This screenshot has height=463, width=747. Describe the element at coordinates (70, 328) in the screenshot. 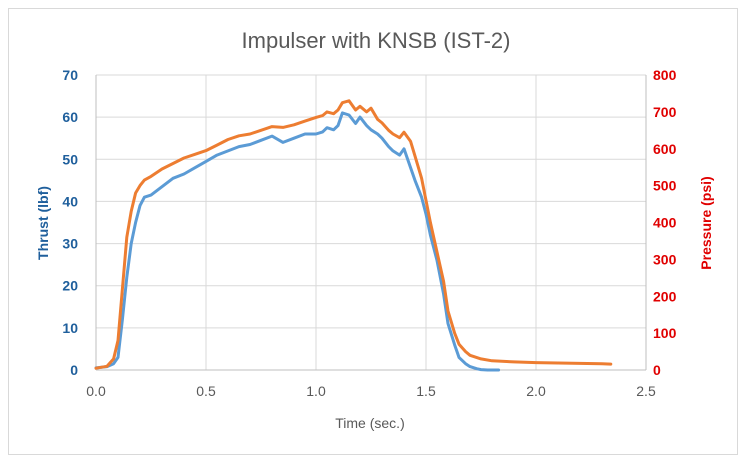

I see `y-tick-label-thrust: 10` at that location.